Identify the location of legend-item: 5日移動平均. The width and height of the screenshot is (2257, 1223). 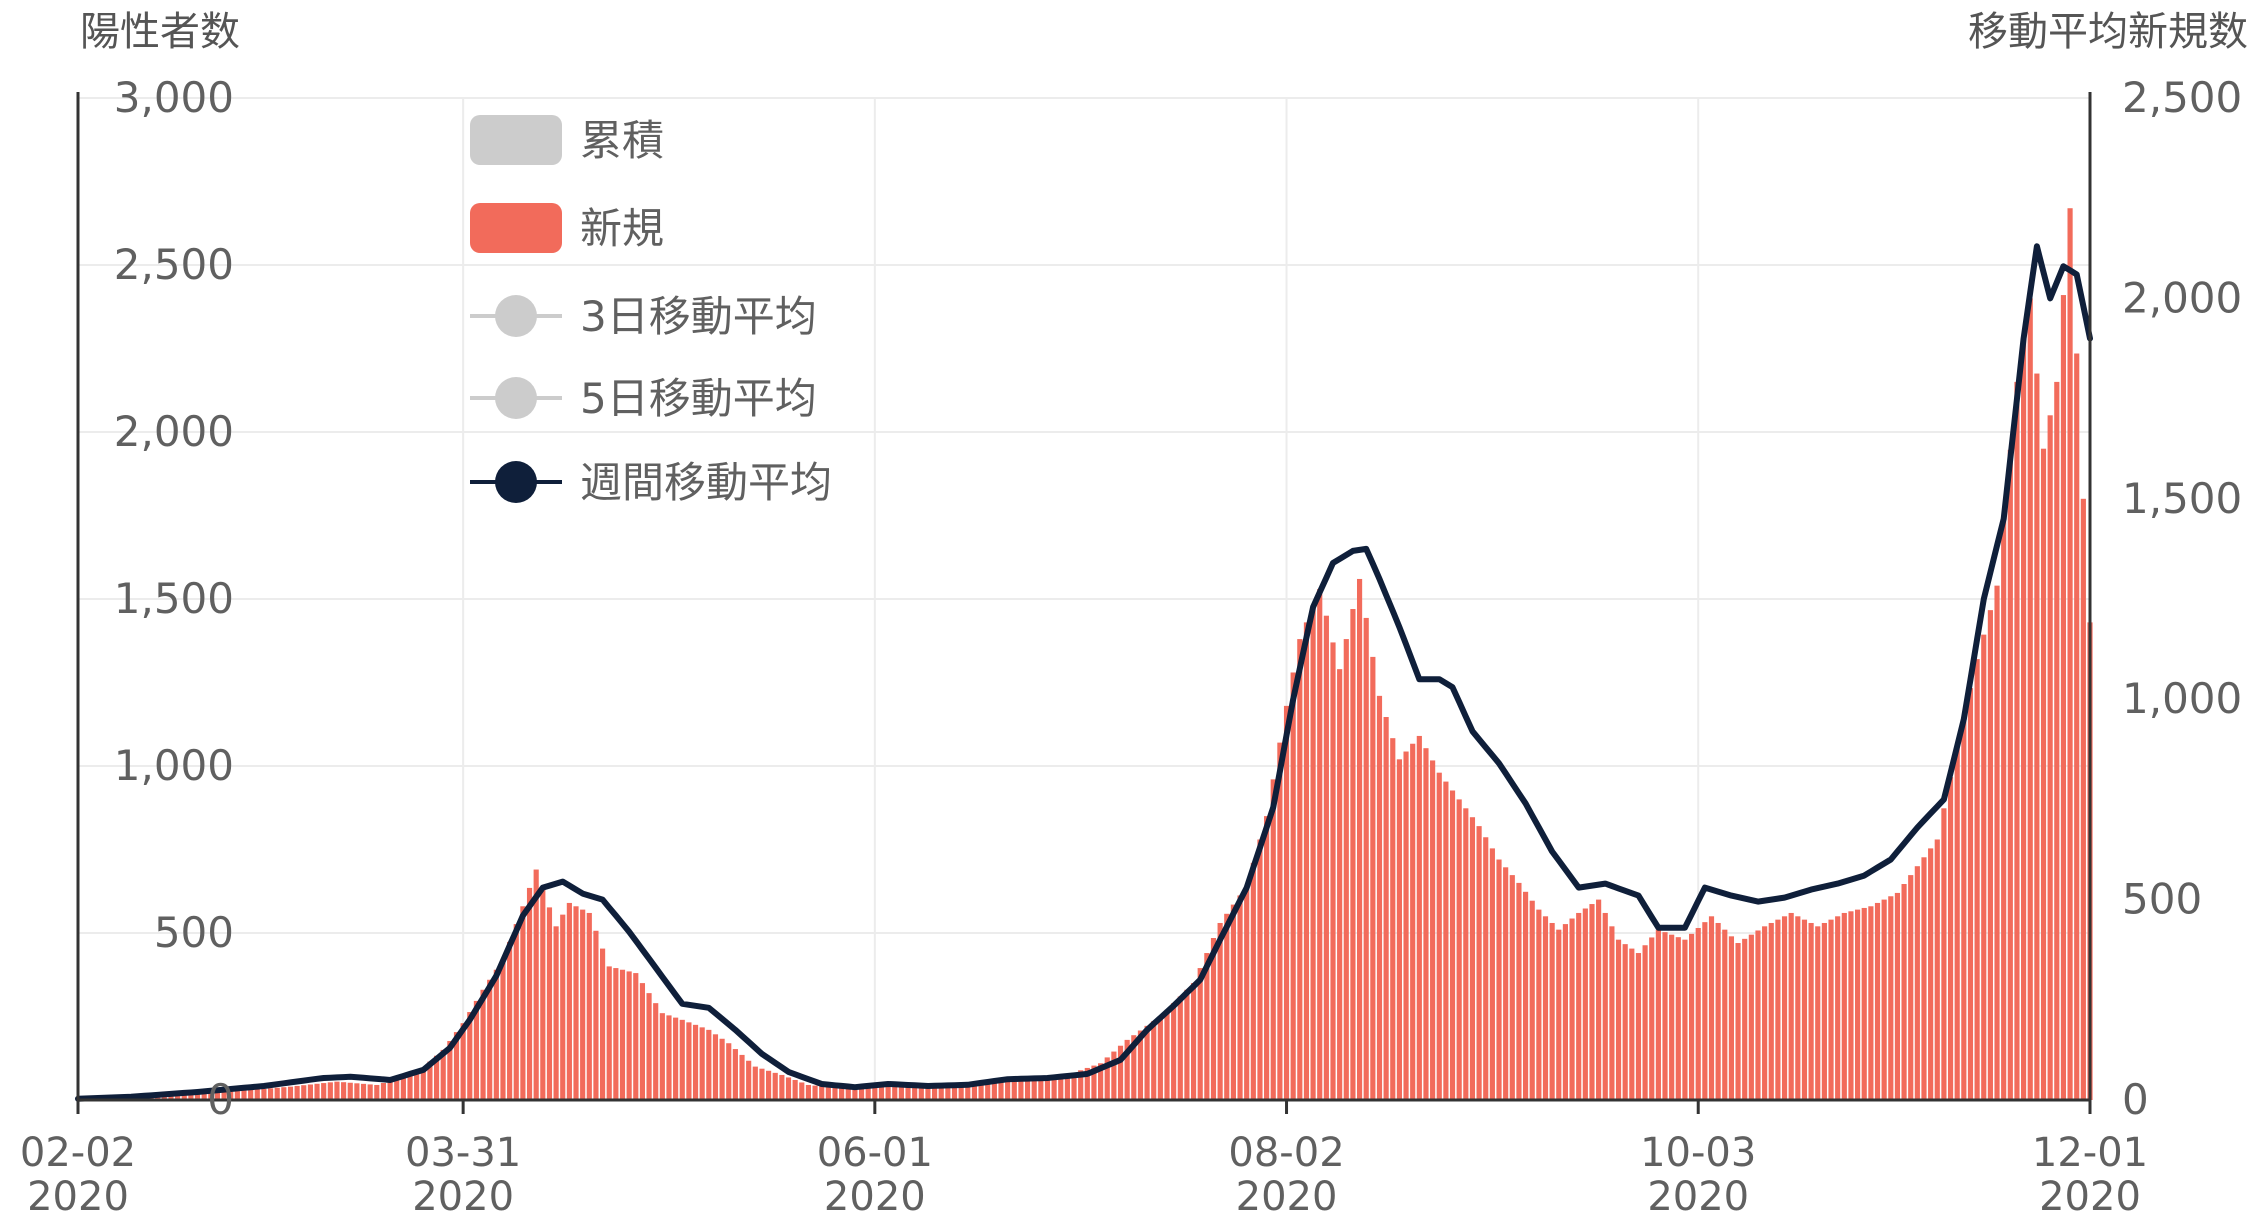
(643, 398).